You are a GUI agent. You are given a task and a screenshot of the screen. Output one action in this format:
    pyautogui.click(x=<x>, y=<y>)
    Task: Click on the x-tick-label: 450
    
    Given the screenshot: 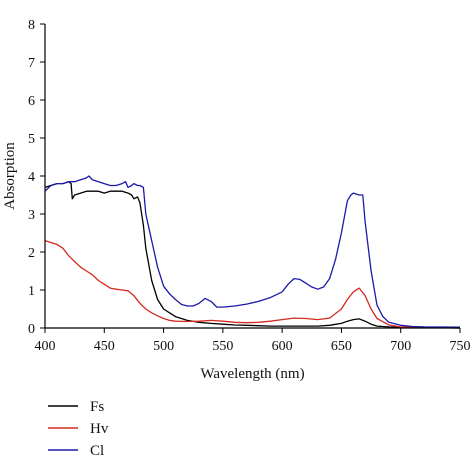 What is the action you would take?
    pyautogui.click(x=104, y=346)
    